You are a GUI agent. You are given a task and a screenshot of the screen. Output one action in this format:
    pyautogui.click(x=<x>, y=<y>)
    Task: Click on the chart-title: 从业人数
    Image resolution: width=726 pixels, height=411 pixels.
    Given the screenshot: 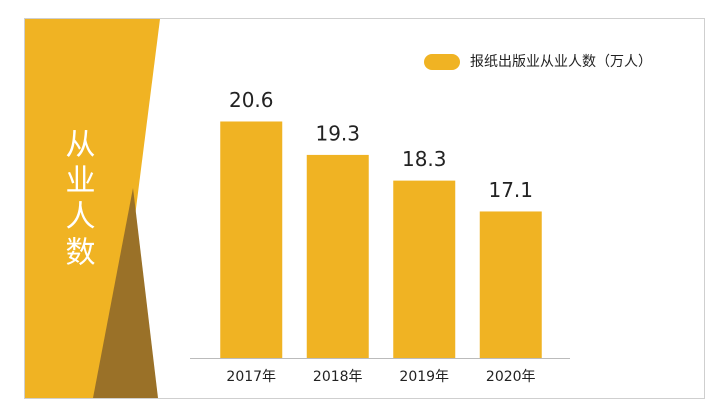 What is the action you would take?
    pyautogui.click(x=77, y=200)
    